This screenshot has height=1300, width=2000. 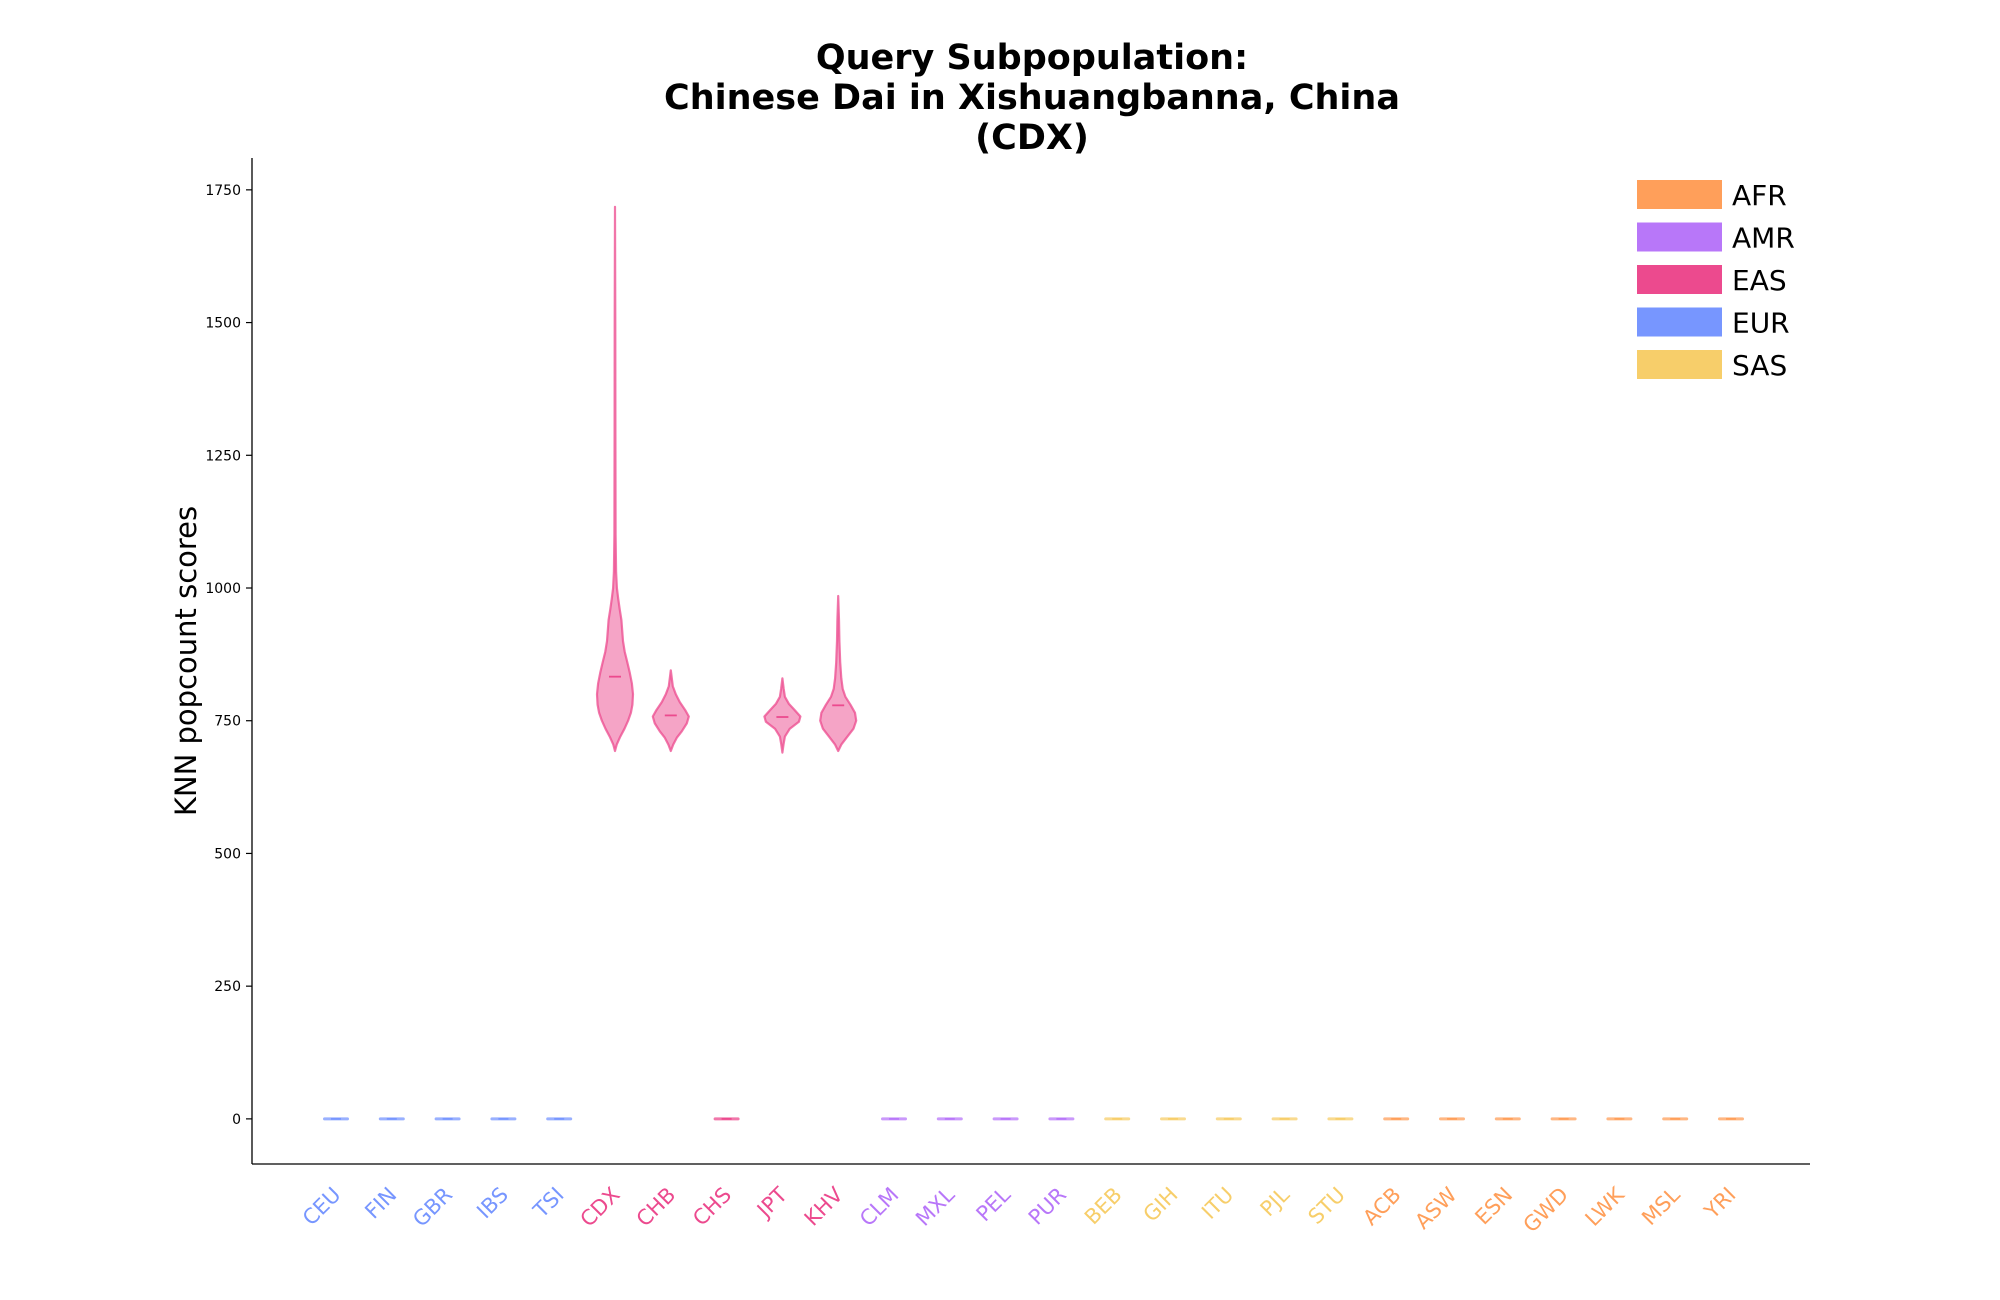 What do you see at coordinates (1047, 1206) in the screenshot?
I see `x-tick-label-pur: PUR` at bounding box center [1047, 1206].